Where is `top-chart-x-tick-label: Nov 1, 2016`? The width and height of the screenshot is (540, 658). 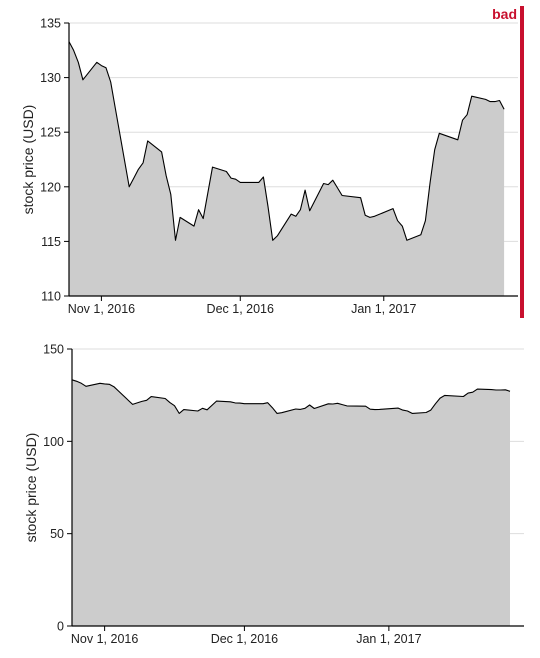 top-chart-x-tick-label: Nov 1, 2016 is located at coordinates (101, 309).